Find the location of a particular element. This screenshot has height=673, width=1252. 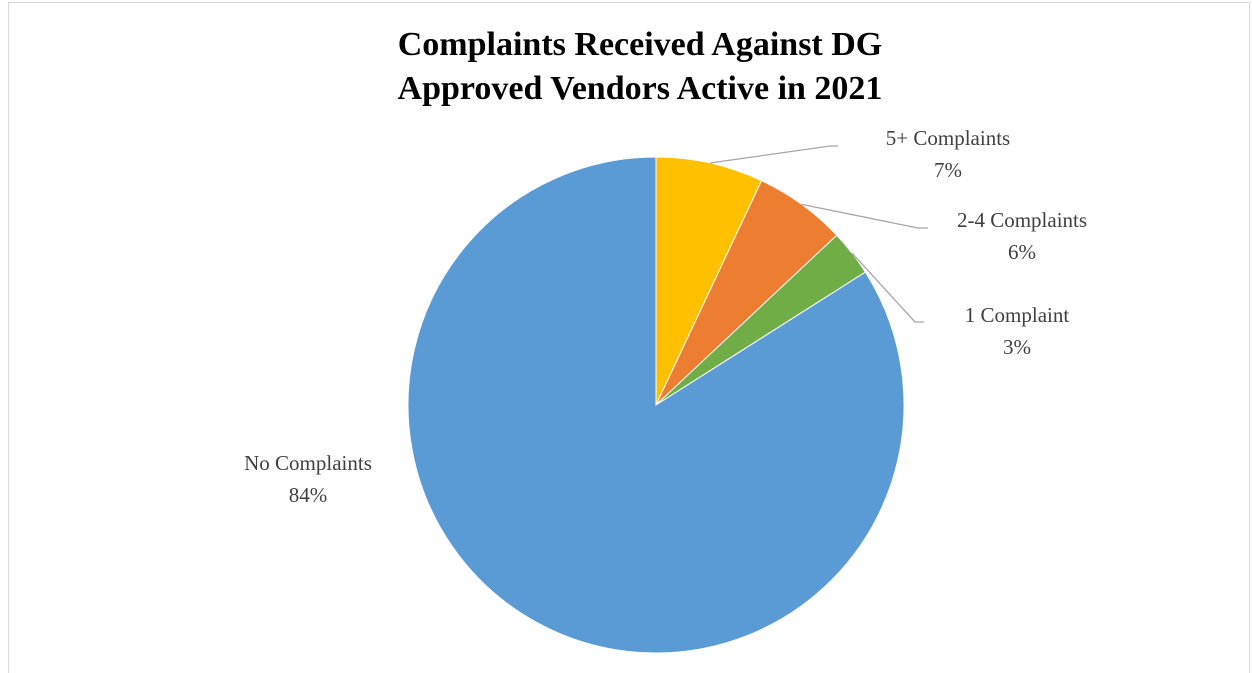

chart-title-line: Complaints Received Against DG is located at coordinates (640, 44).